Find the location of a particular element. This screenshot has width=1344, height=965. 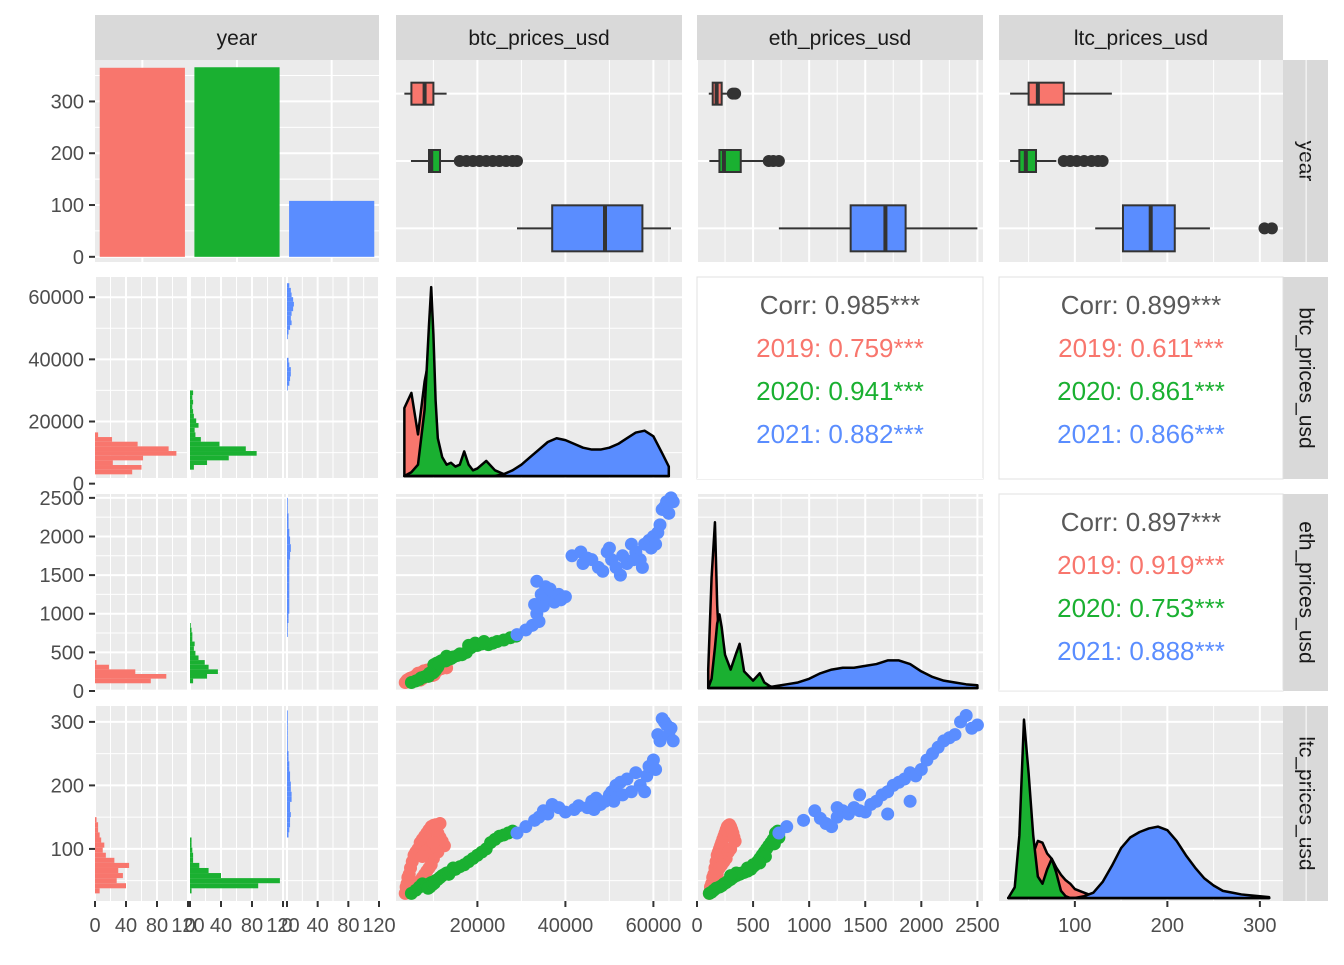

corr-panel-bg is located at coordinates (840, 378).